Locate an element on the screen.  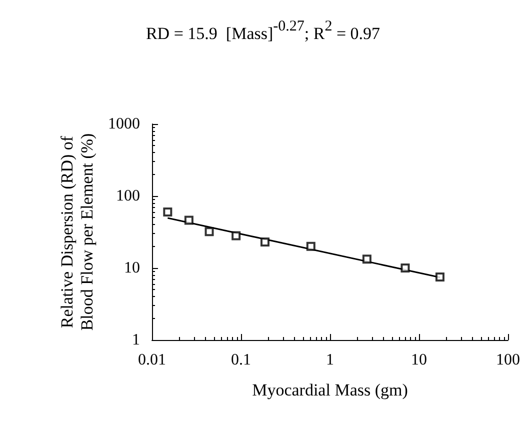
y-tick-label: 1000 is located at coordinates (124, 124).